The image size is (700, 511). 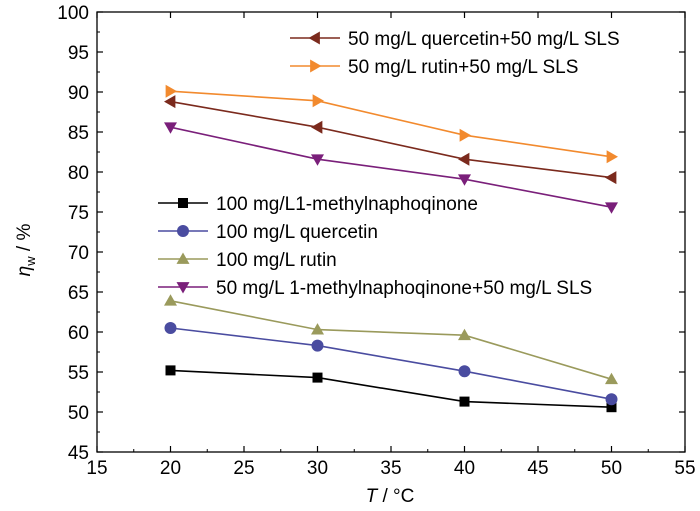 I want to click on x-tick-label: 25, so click(x=243, y=468).